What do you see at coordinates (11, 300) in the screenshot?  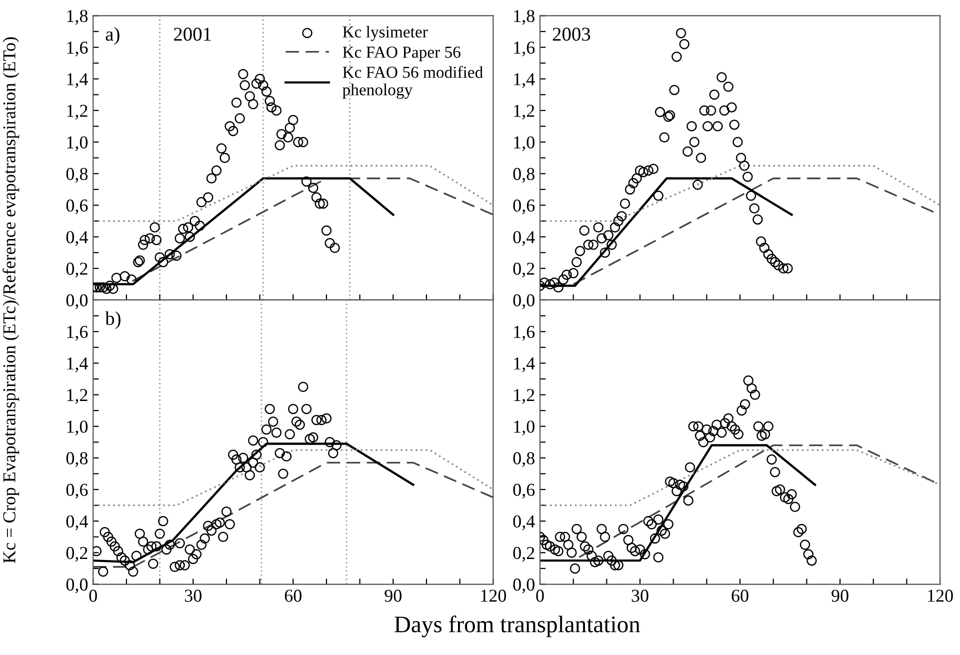 I see `y-axis-title: Kc = Crop Evapotranspiration (ETc)/Reference evapotranspiration (ETo)` at bounding box center [11, 300].